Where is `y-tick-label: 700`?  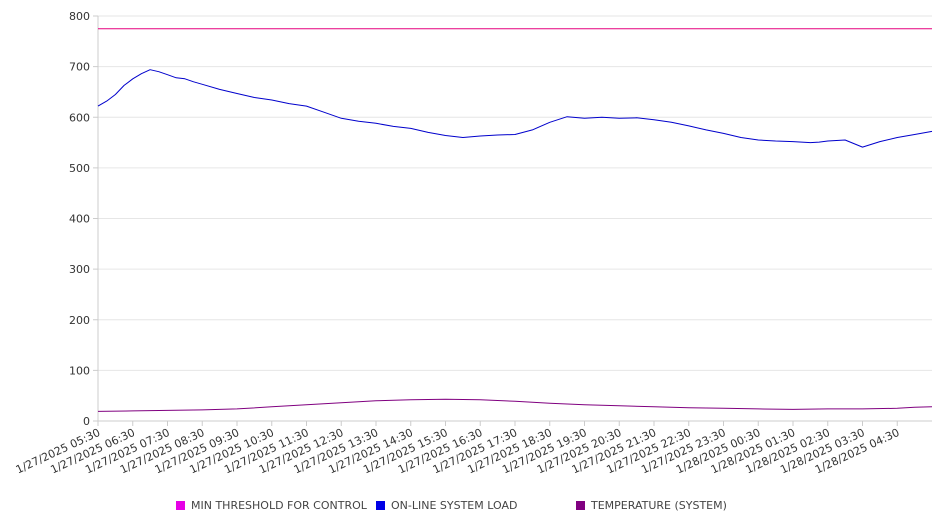 y-tick-label: 700 is located at coordinates (79, 67).